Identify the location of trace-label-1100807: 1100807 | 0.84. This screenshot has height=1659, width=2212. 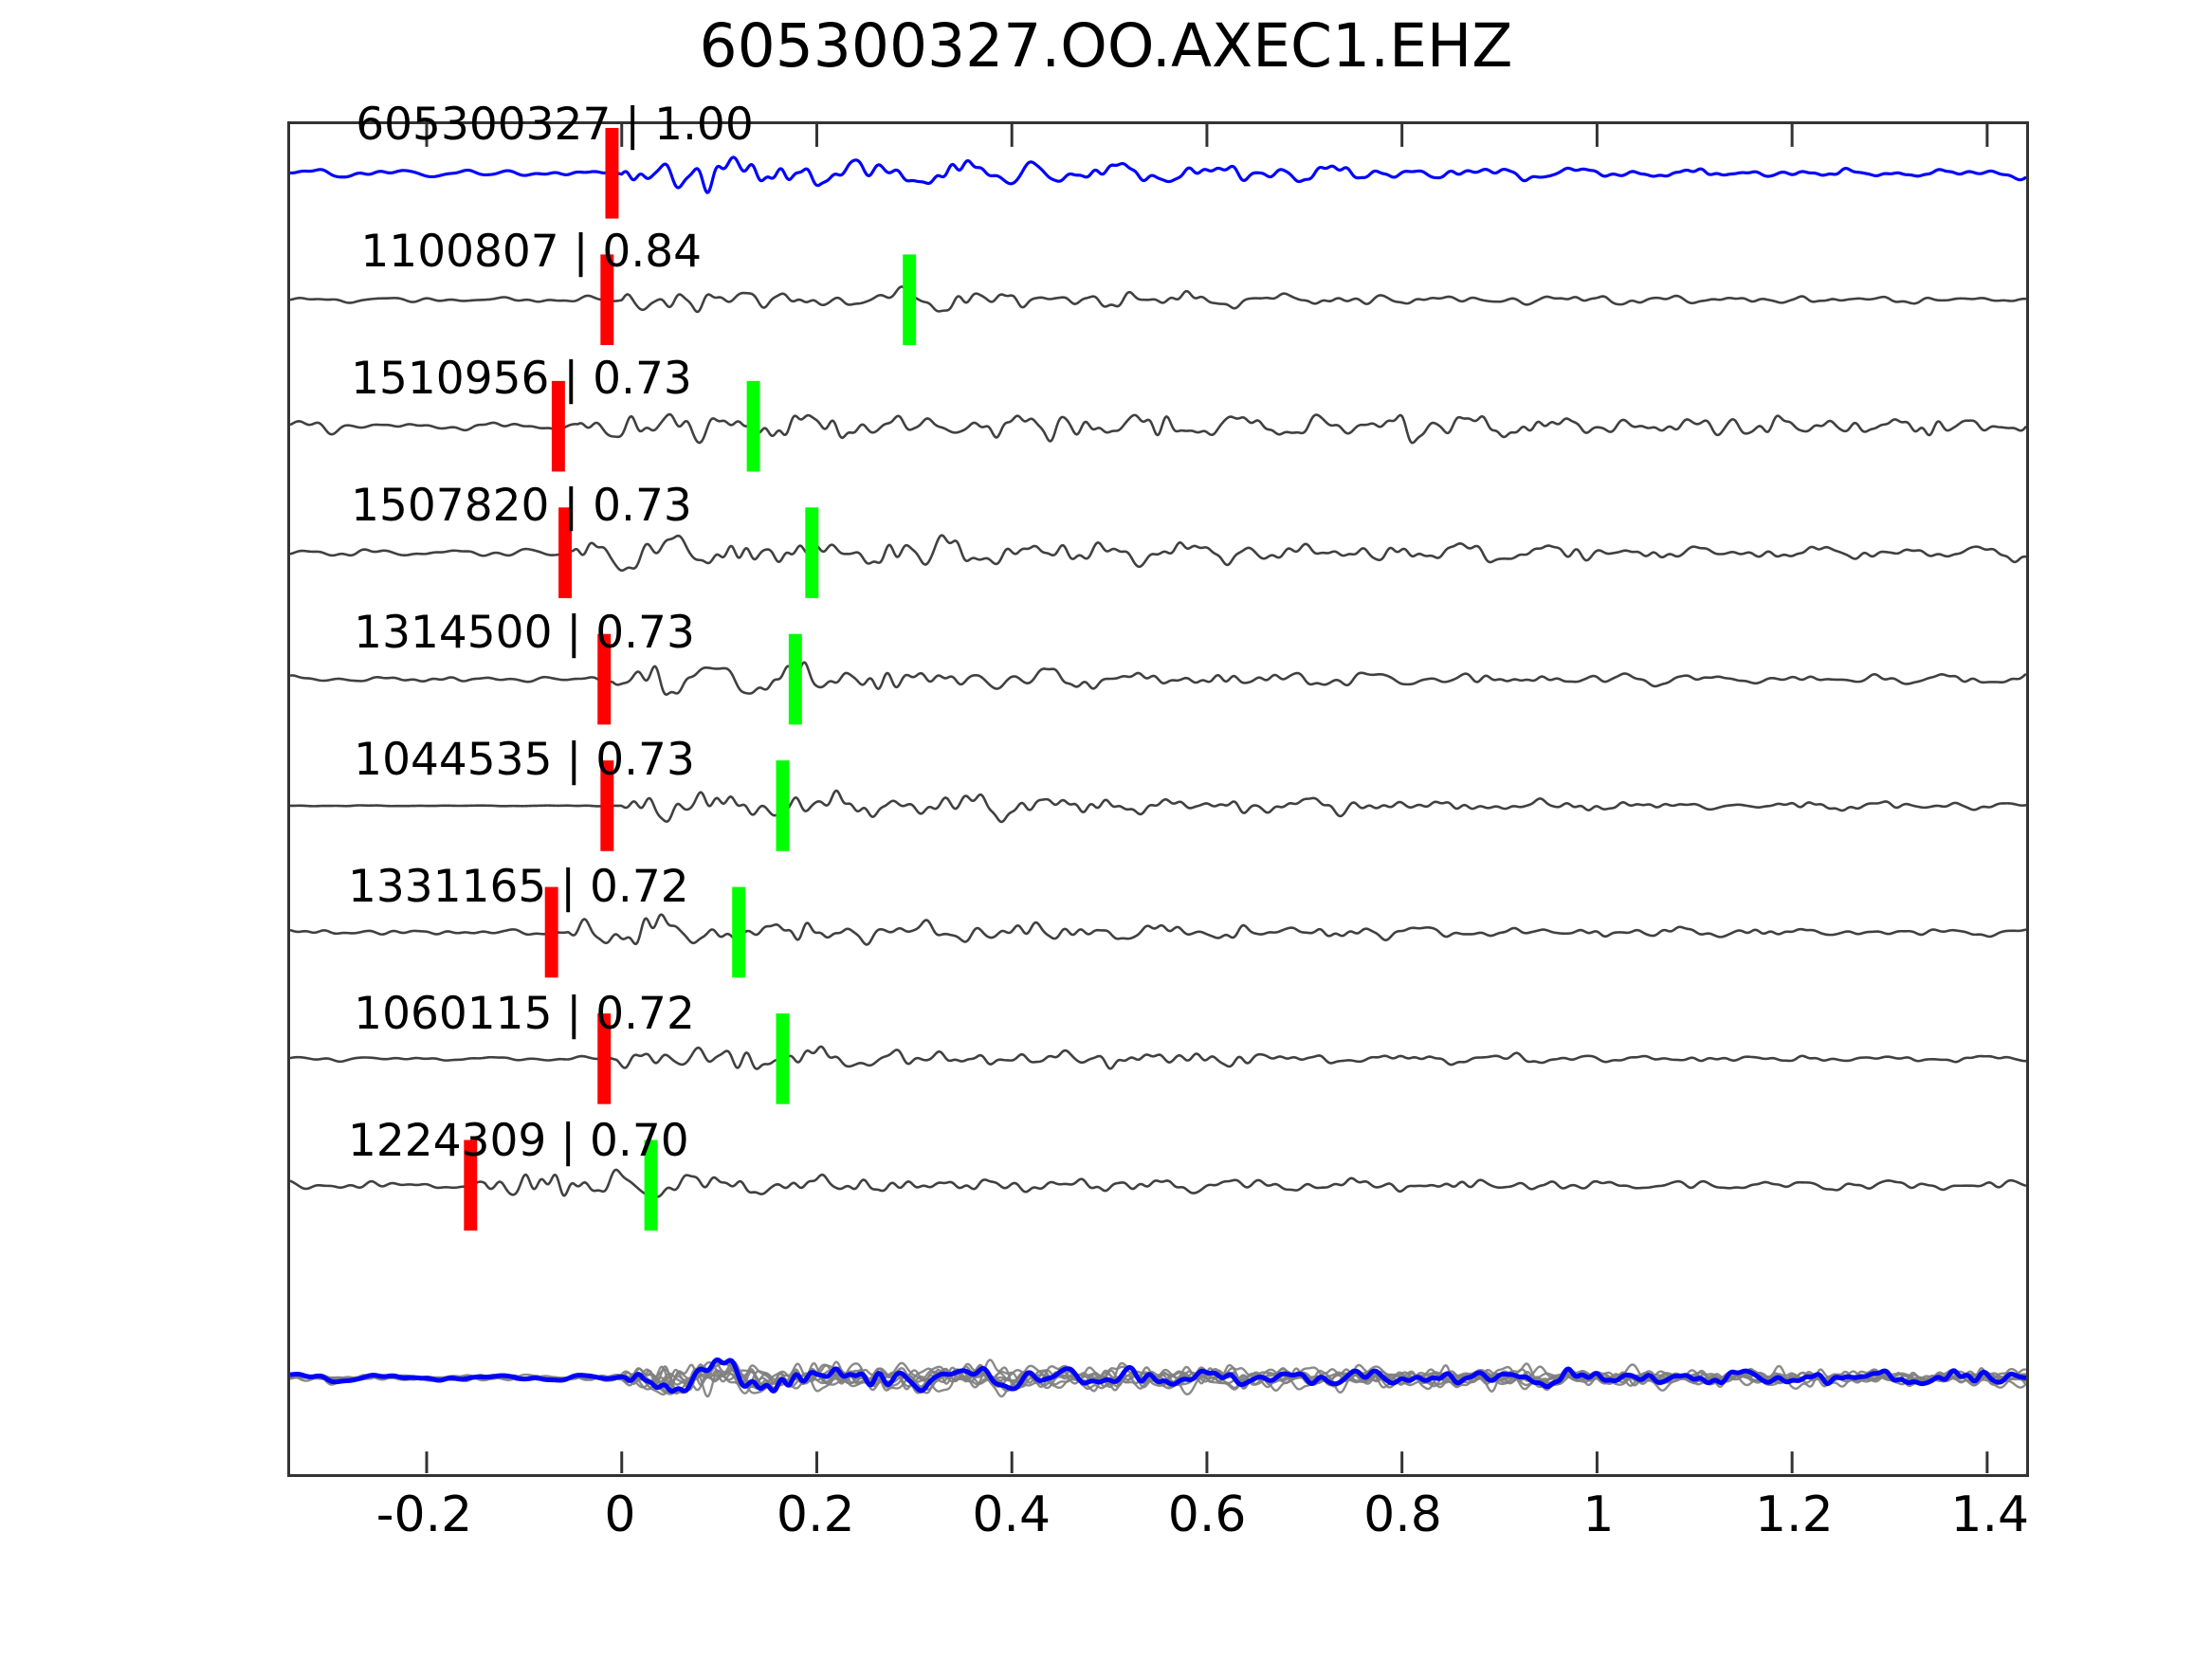
(531, 252).